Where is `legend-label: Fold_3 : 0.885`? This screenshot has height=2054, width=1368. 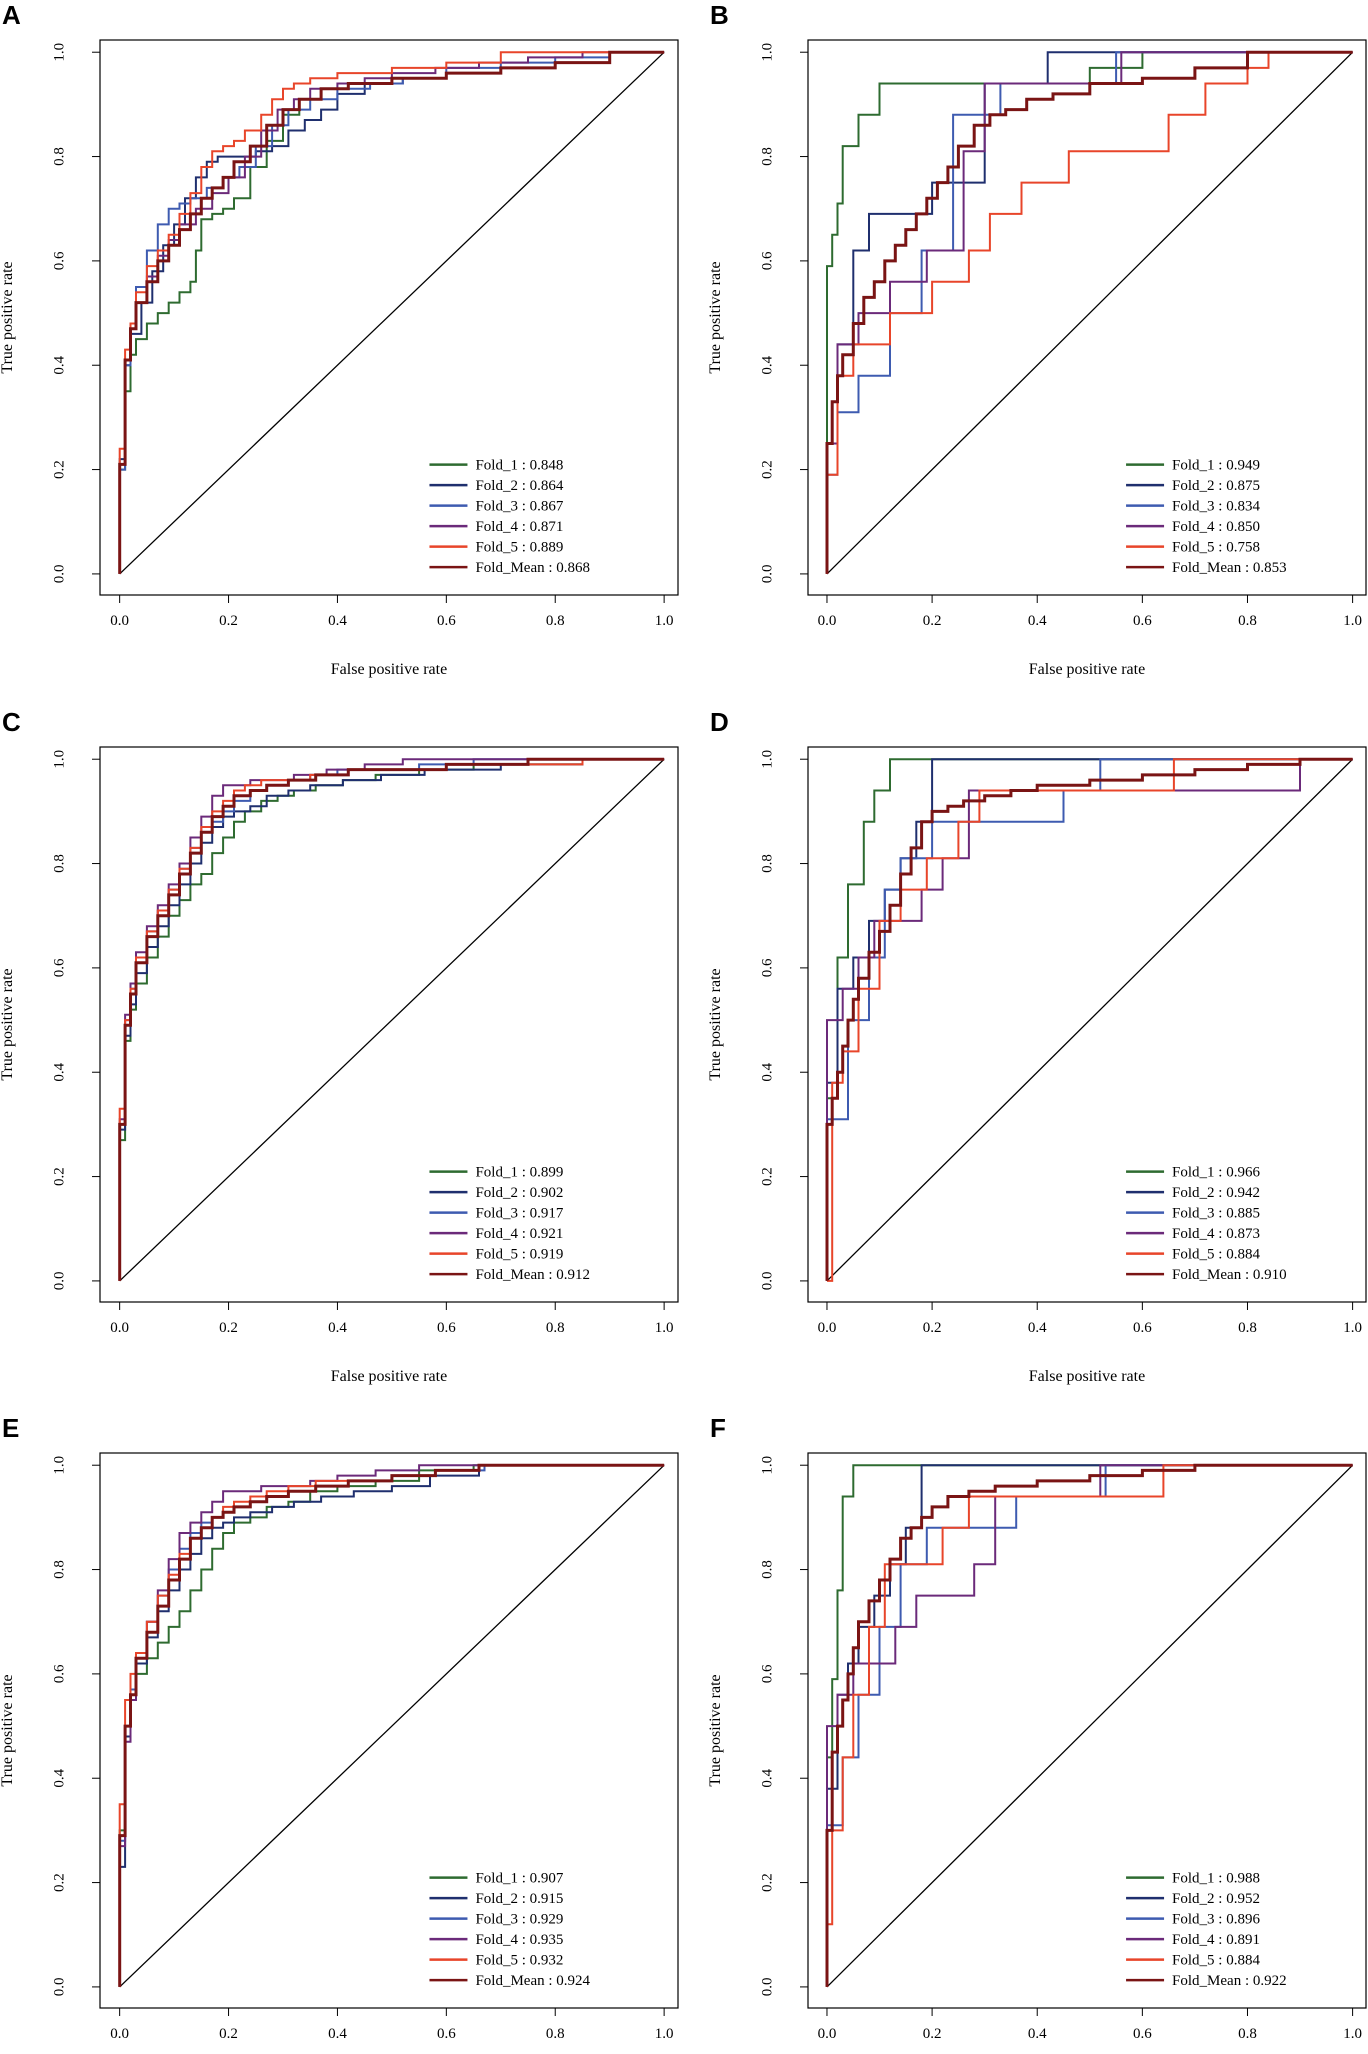 legend-label: Fold_3 : 0.885 is located at coordinates (1216, 1214).